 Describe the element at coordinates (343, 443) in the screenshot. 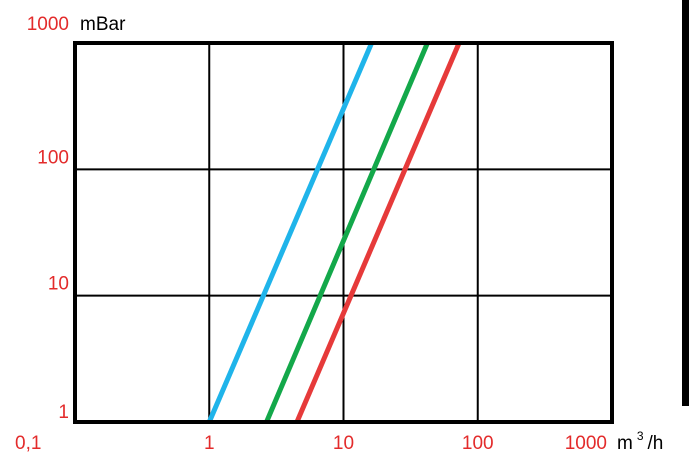

I see `x-tick-label: 10` at that location.